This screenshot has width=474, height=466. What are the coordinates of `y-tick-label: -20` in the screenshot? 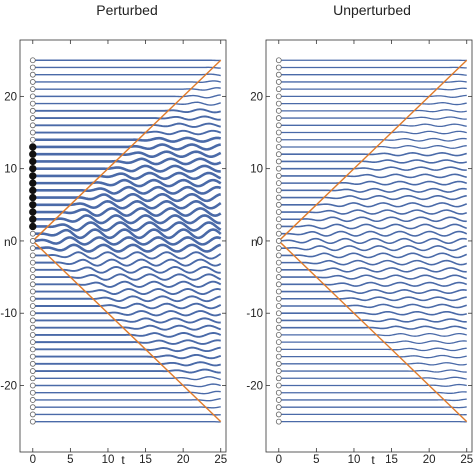 It's located at (254, 387).